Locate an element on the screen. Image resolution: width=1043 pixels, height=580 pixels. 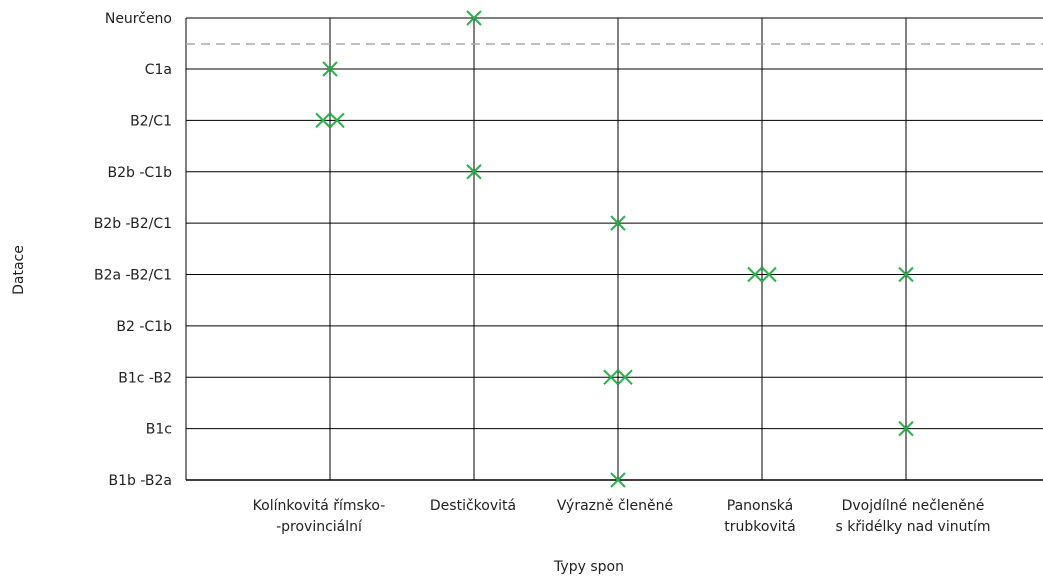
y-tick-label: B2b -B2/C1 is located at coordinates (133, 224).